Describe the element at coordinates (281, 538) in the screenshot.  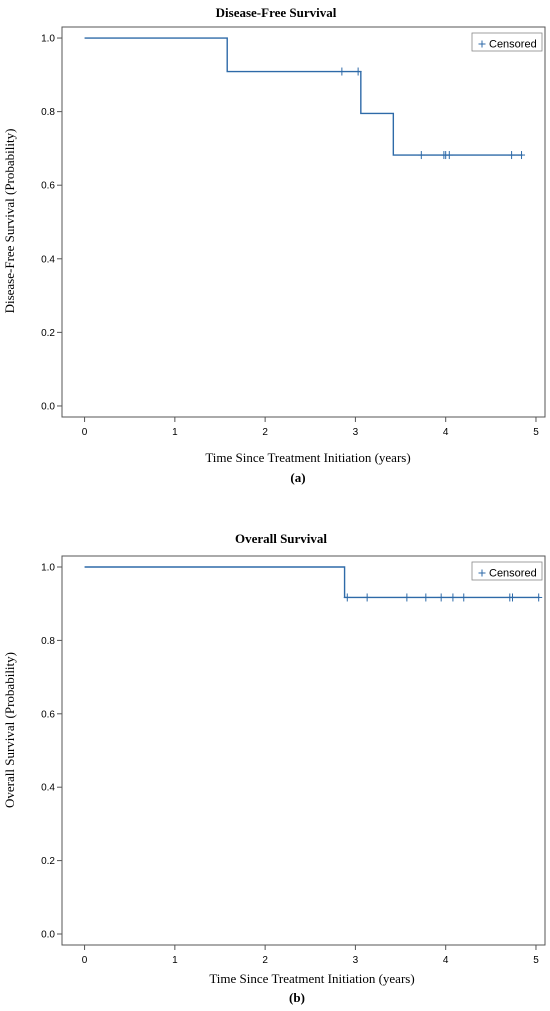
I see `chart-title: Overall Survival` at that location.